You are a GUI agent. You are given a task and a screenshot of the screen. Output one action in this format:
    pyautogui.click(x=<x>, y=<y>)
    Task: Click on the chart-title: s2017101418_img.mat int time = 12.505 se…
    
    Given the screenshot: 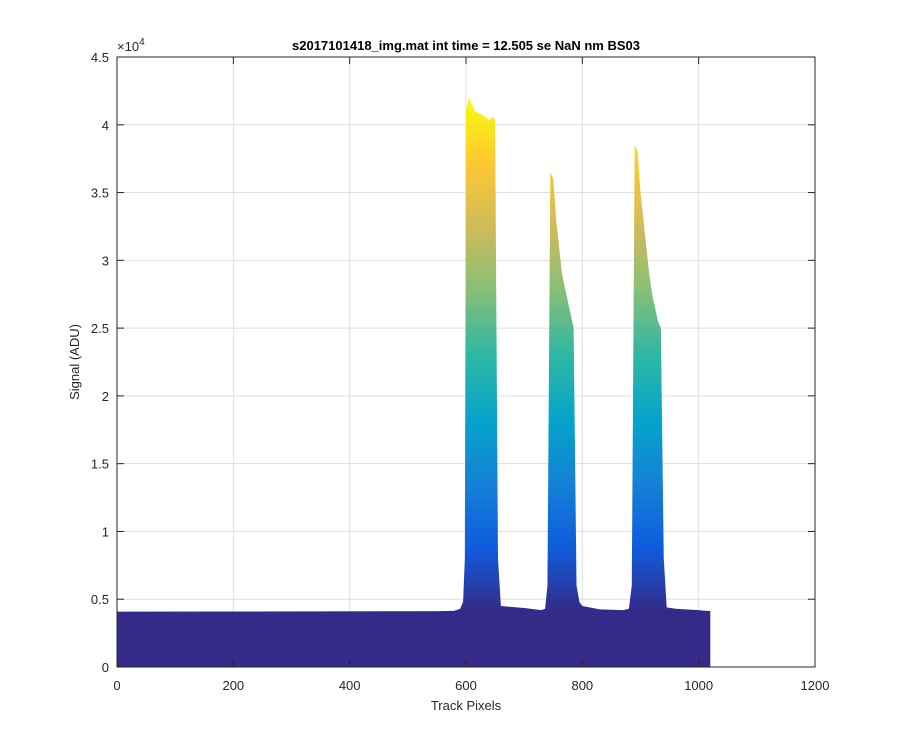 What is the action you would take?
    pyautogui.click(x=466, y=45)
    